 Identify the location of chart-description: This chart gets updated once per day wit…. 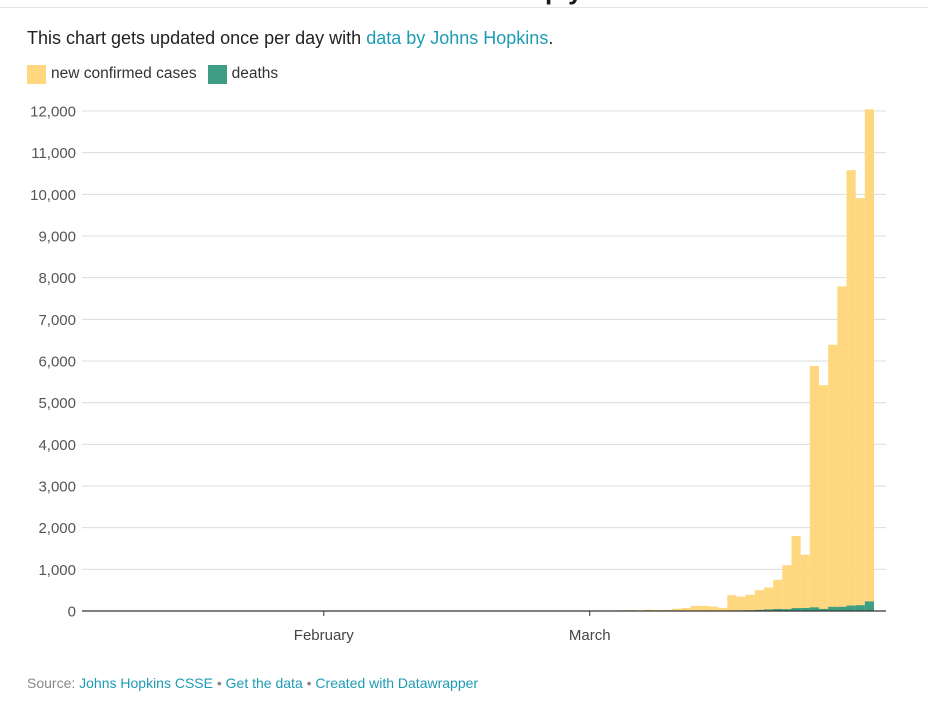
(290, 38).